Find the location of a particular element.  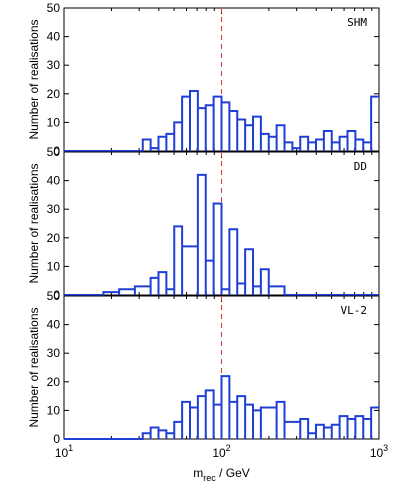

x-tick-label-exponent: 2 is located at coordinates (228, 448).